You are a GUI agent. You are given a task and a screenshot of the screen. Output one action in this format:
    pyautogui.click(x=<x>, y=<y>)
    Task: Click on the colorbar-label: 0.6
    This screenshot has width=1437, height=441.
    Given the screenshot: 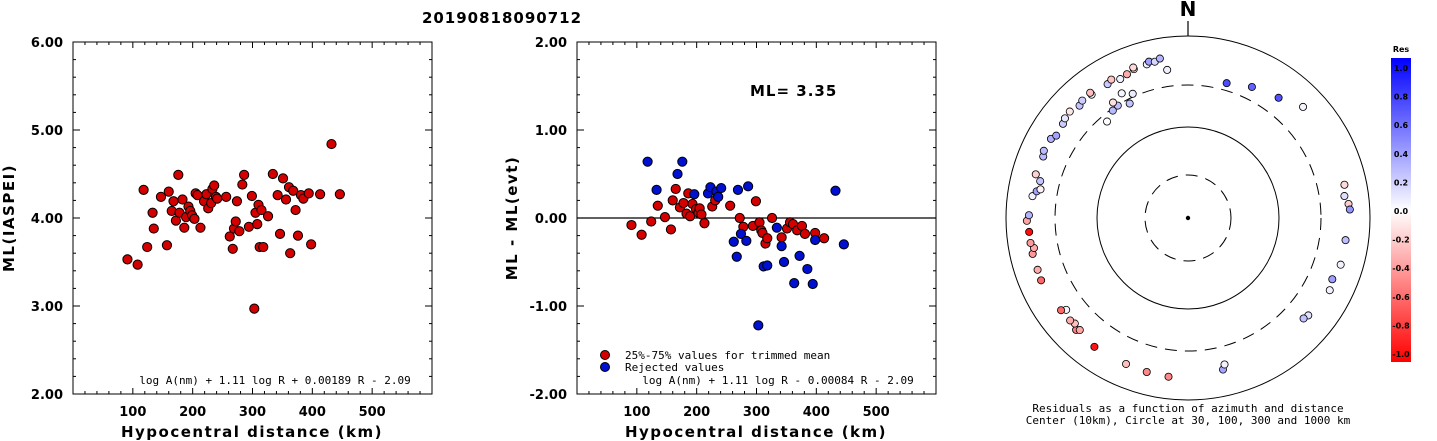 What is the action you would take?
    pyautogui.click(x=1401, y=125)
    